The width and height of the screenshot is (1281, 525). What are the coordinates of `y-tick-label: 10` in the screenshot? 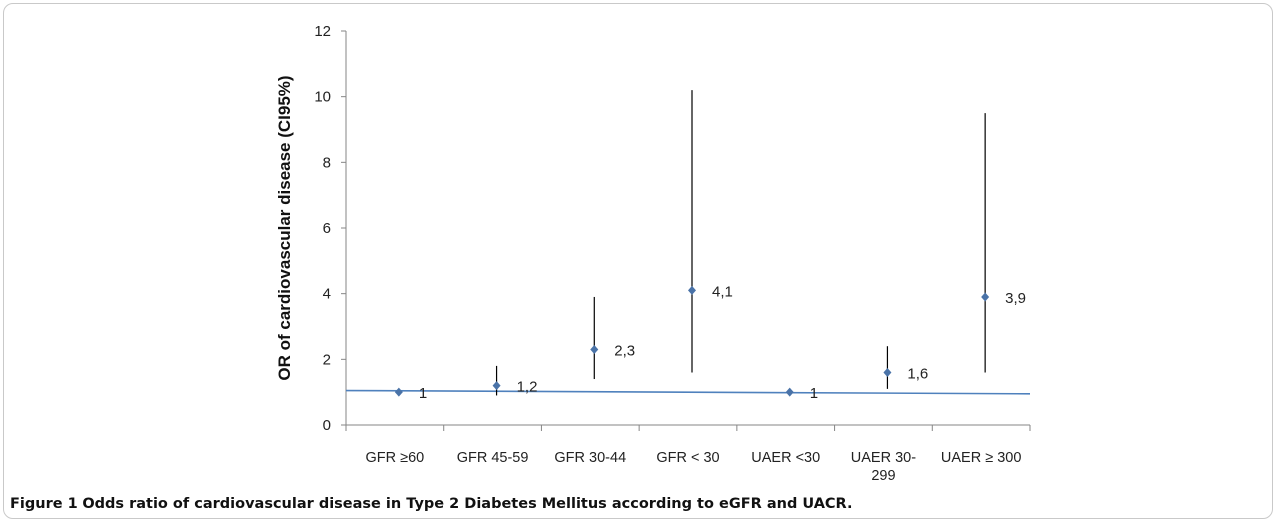 It's located at (322, 97).